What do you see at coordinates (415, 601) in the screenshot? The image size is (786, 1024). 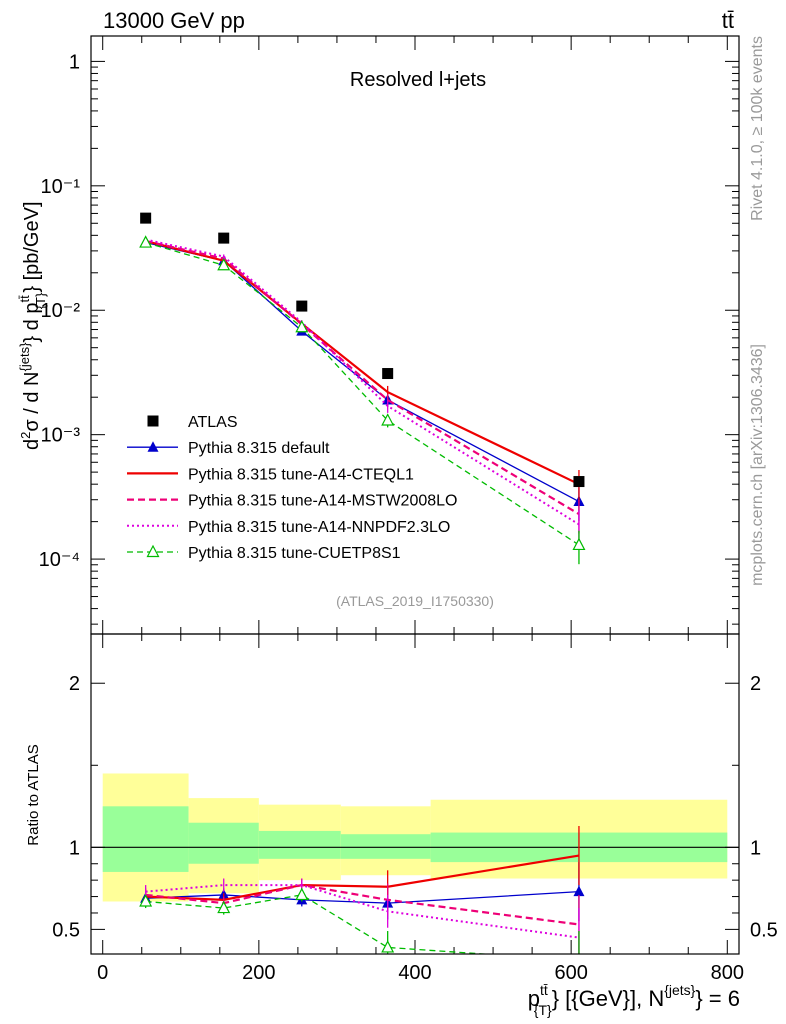 I see `analysis-label: (ATLAS_2019_I1750330)` at bounding box center [415, 601].